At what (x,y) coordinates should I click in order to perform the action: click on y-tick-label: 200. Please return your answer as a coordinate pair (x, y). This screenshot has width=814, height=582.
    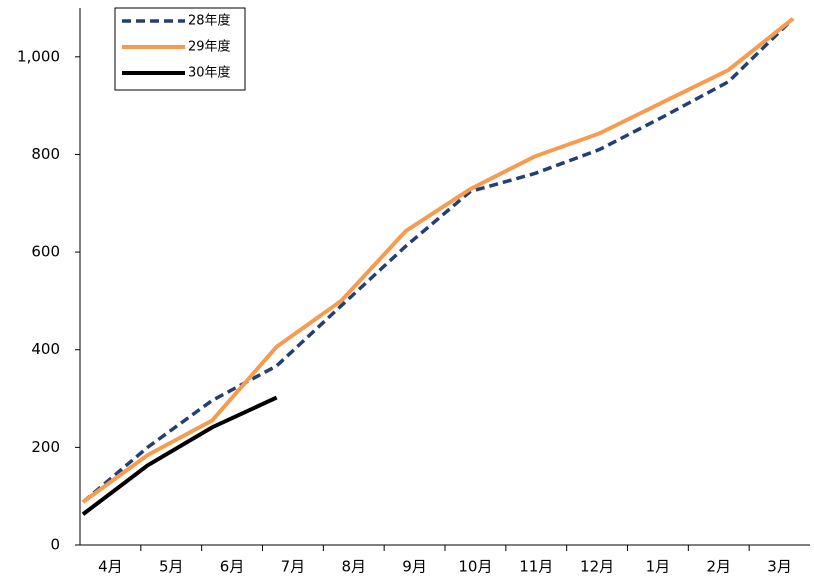
    Looking at the image, I should click on (45, 447).